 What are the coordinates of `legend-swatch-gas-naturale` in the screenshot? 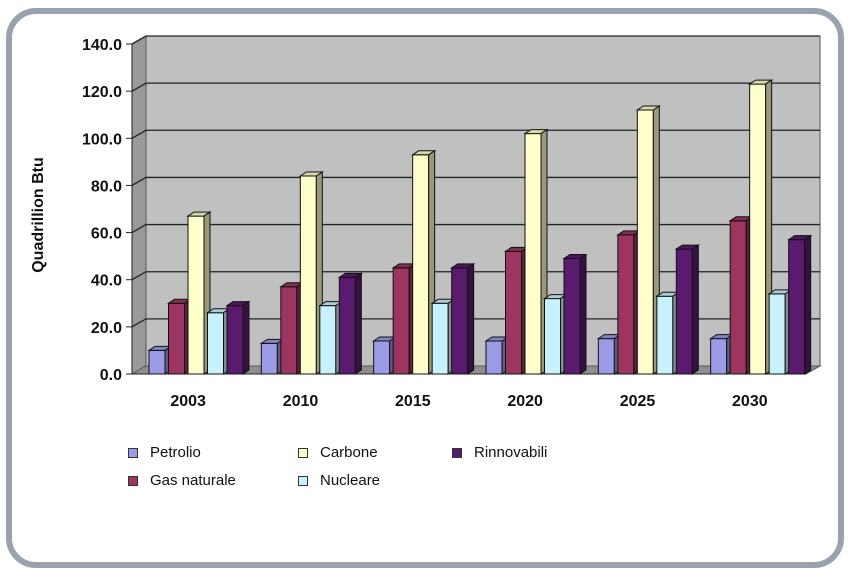 It's located at (133, 480).